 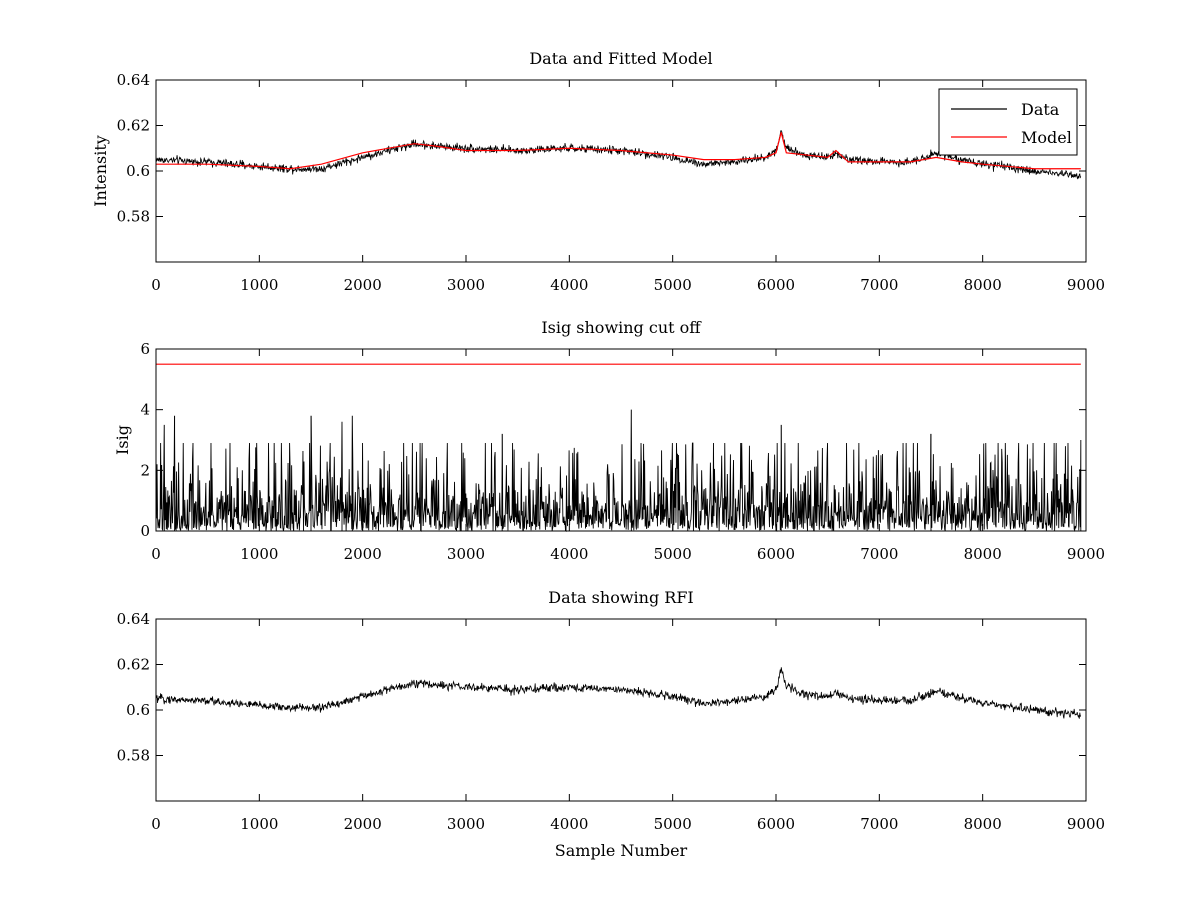 I want to click on y-tick-label: 4, so click(x=145, y=410).